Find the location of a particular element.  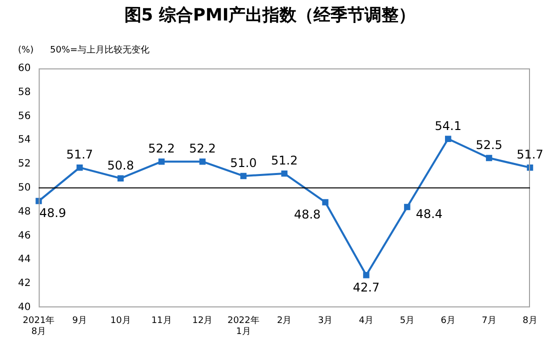

data-label: 42.7 is located at coordinates (366, 287).